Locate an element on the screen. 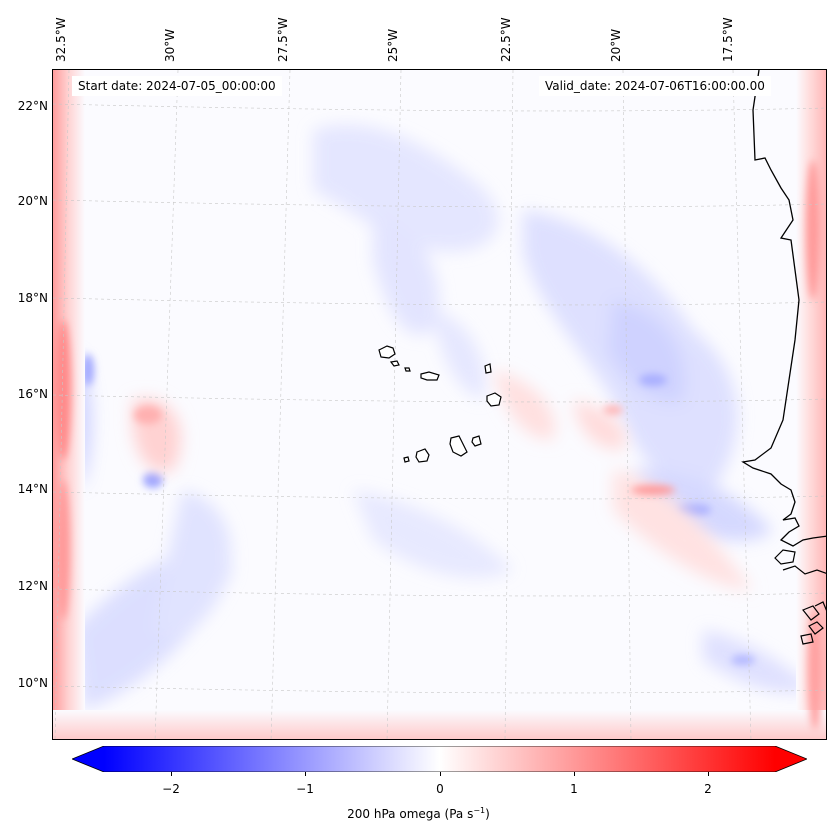 This screenshot has height=839, width=837. island-santiago is located at coordinates (458, 446).